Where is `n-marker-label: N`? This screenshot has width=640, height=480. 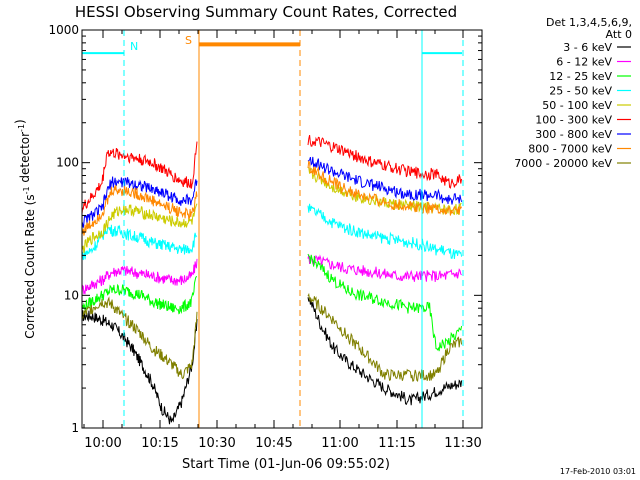
n-marker-label: N is located at coordinates (134, 46).